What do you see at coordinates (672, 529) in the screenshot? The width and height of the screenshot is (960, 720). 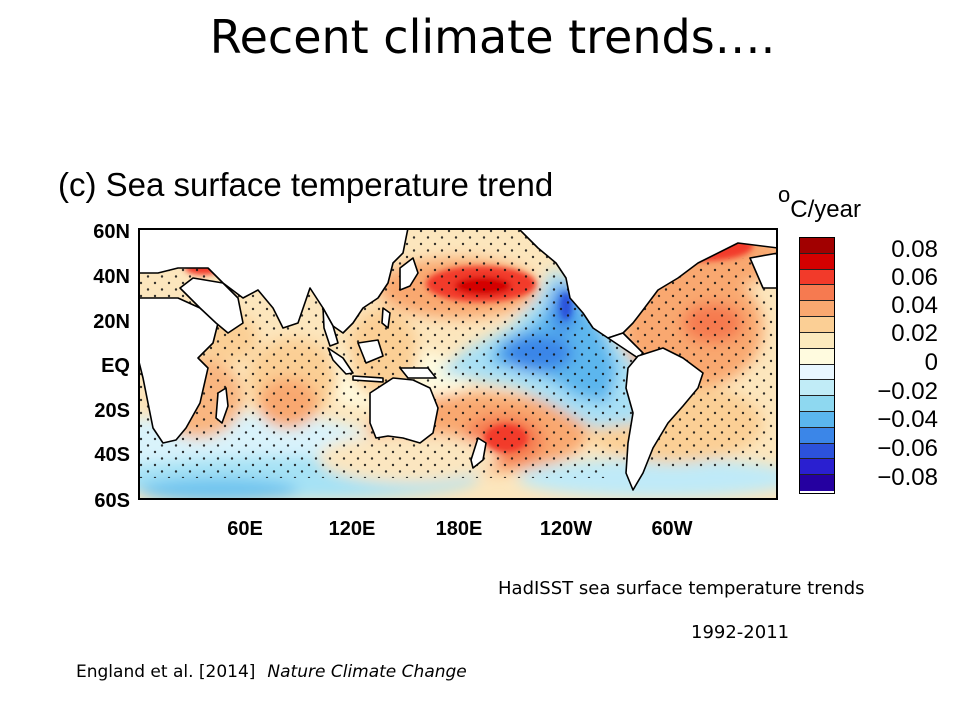 I see `lon-label-60w: 60W` at bounding box center [672, 529].